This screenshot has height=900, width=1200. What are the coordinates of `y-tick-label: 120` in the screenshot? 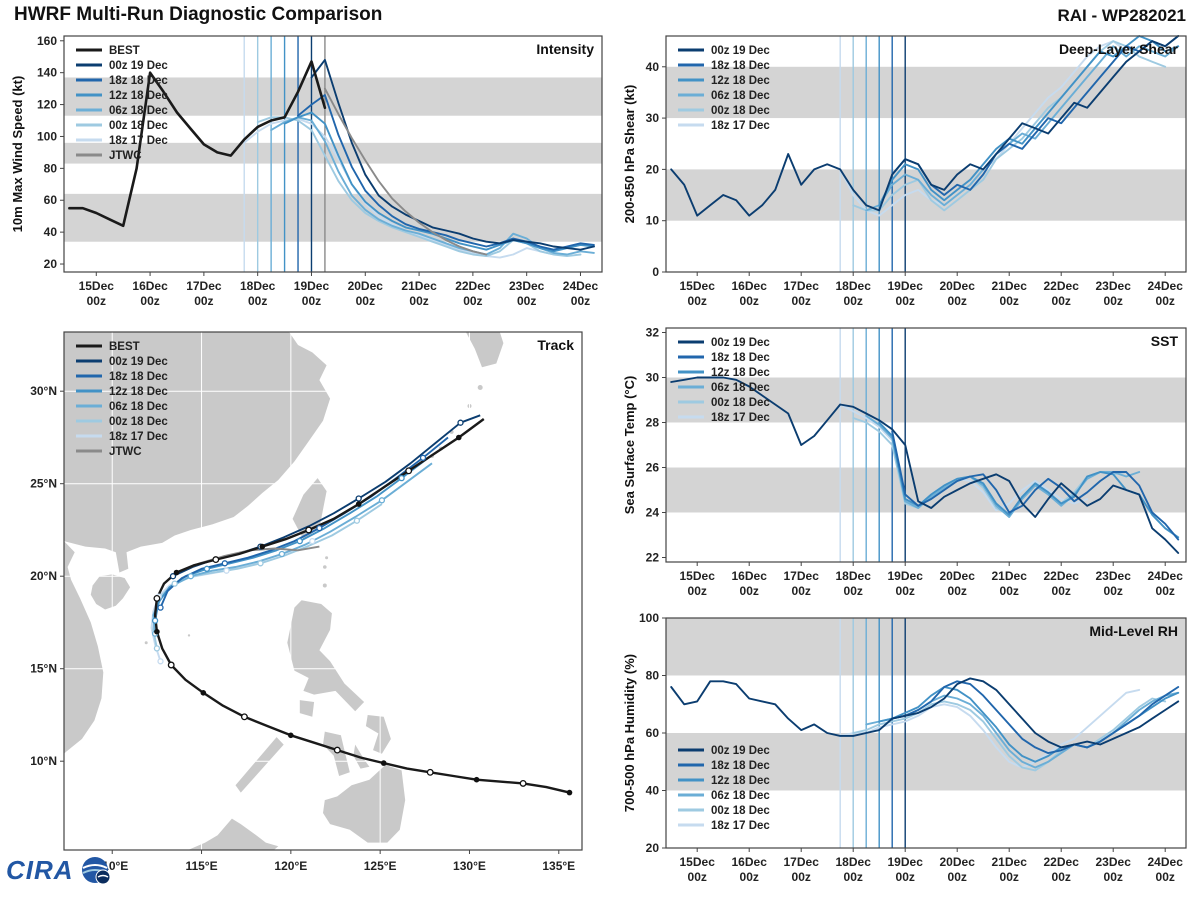 It's located at (47, 105).